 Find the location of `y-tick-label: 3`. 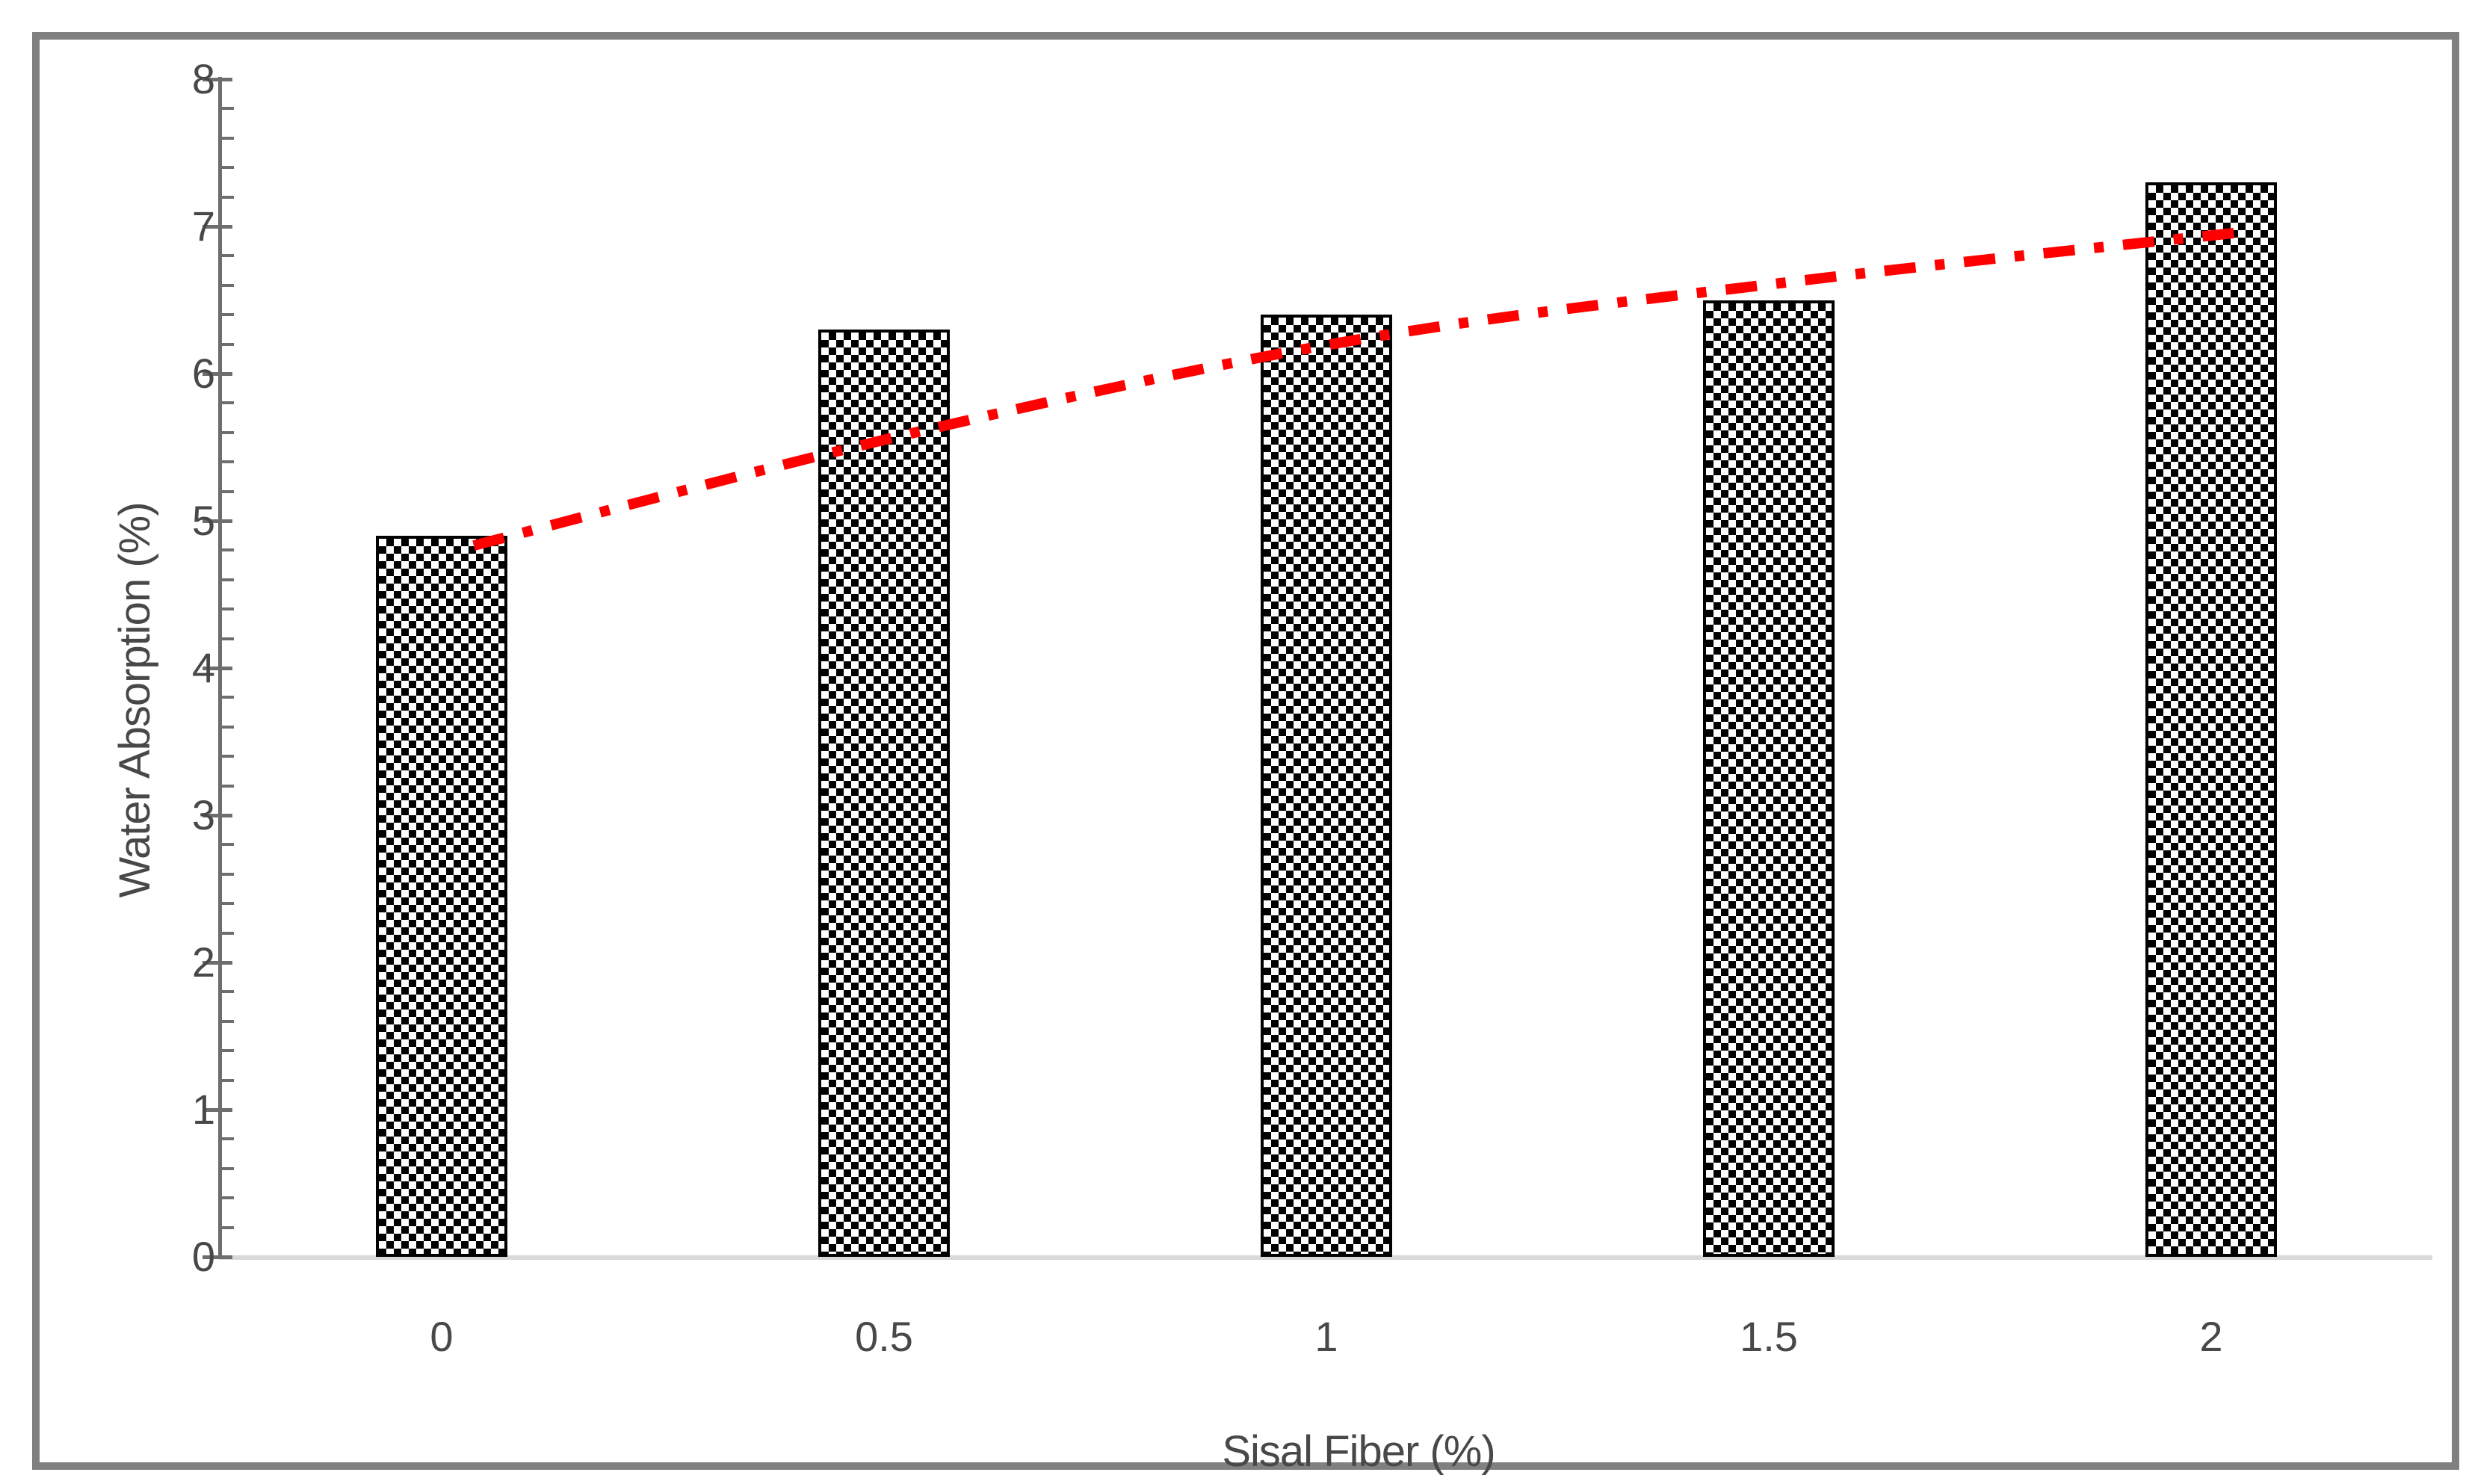

y-tick-label: 3 is located at coordinates (203, 815).